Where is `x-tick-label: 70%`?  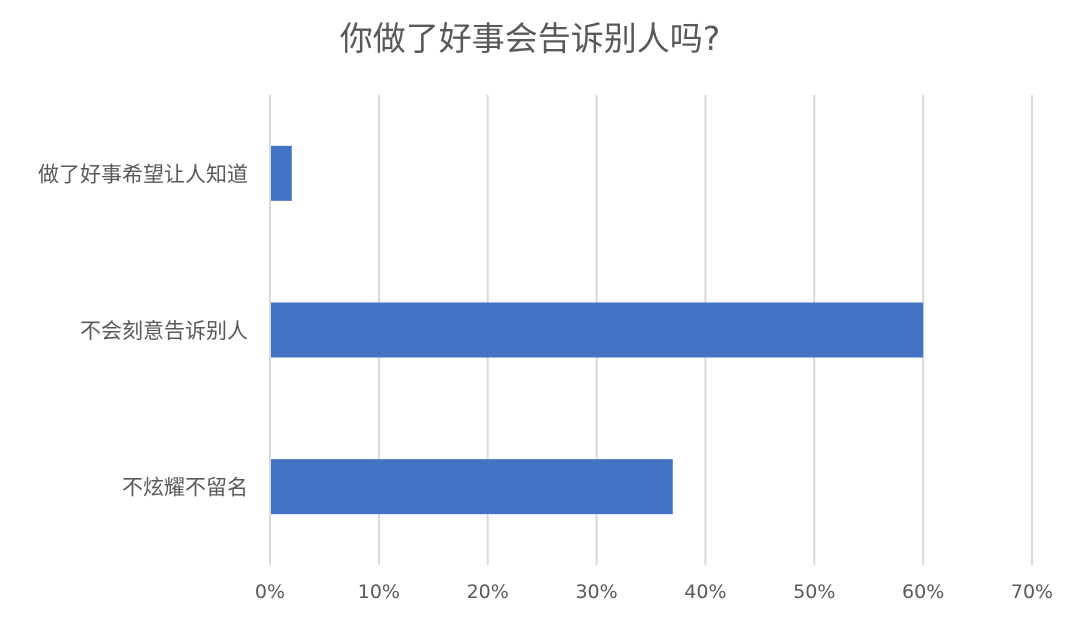
x-tick-label: 70% is located at coordinates (1032, 592).